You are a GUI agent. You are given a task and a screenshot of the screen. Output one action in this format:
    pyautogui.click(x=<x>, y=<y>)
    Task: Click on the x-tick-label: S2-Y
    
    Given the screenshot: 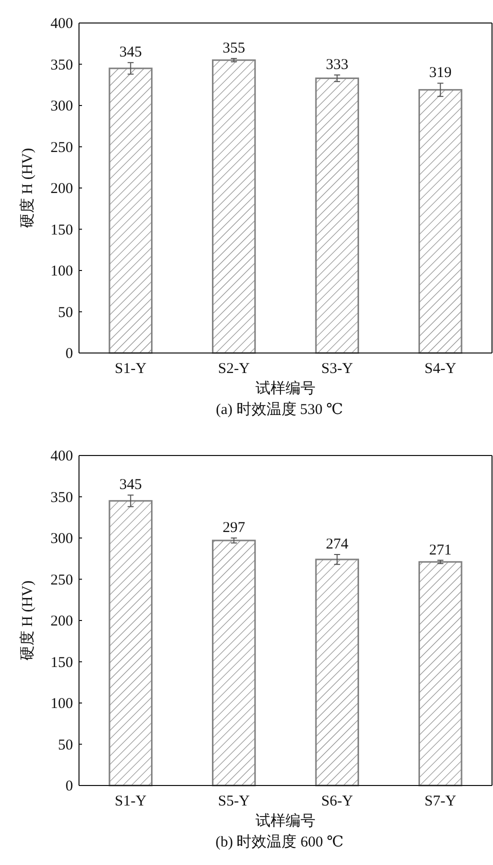 What is the action you would take?
    pyautogui.click(x=234, y=369)
    